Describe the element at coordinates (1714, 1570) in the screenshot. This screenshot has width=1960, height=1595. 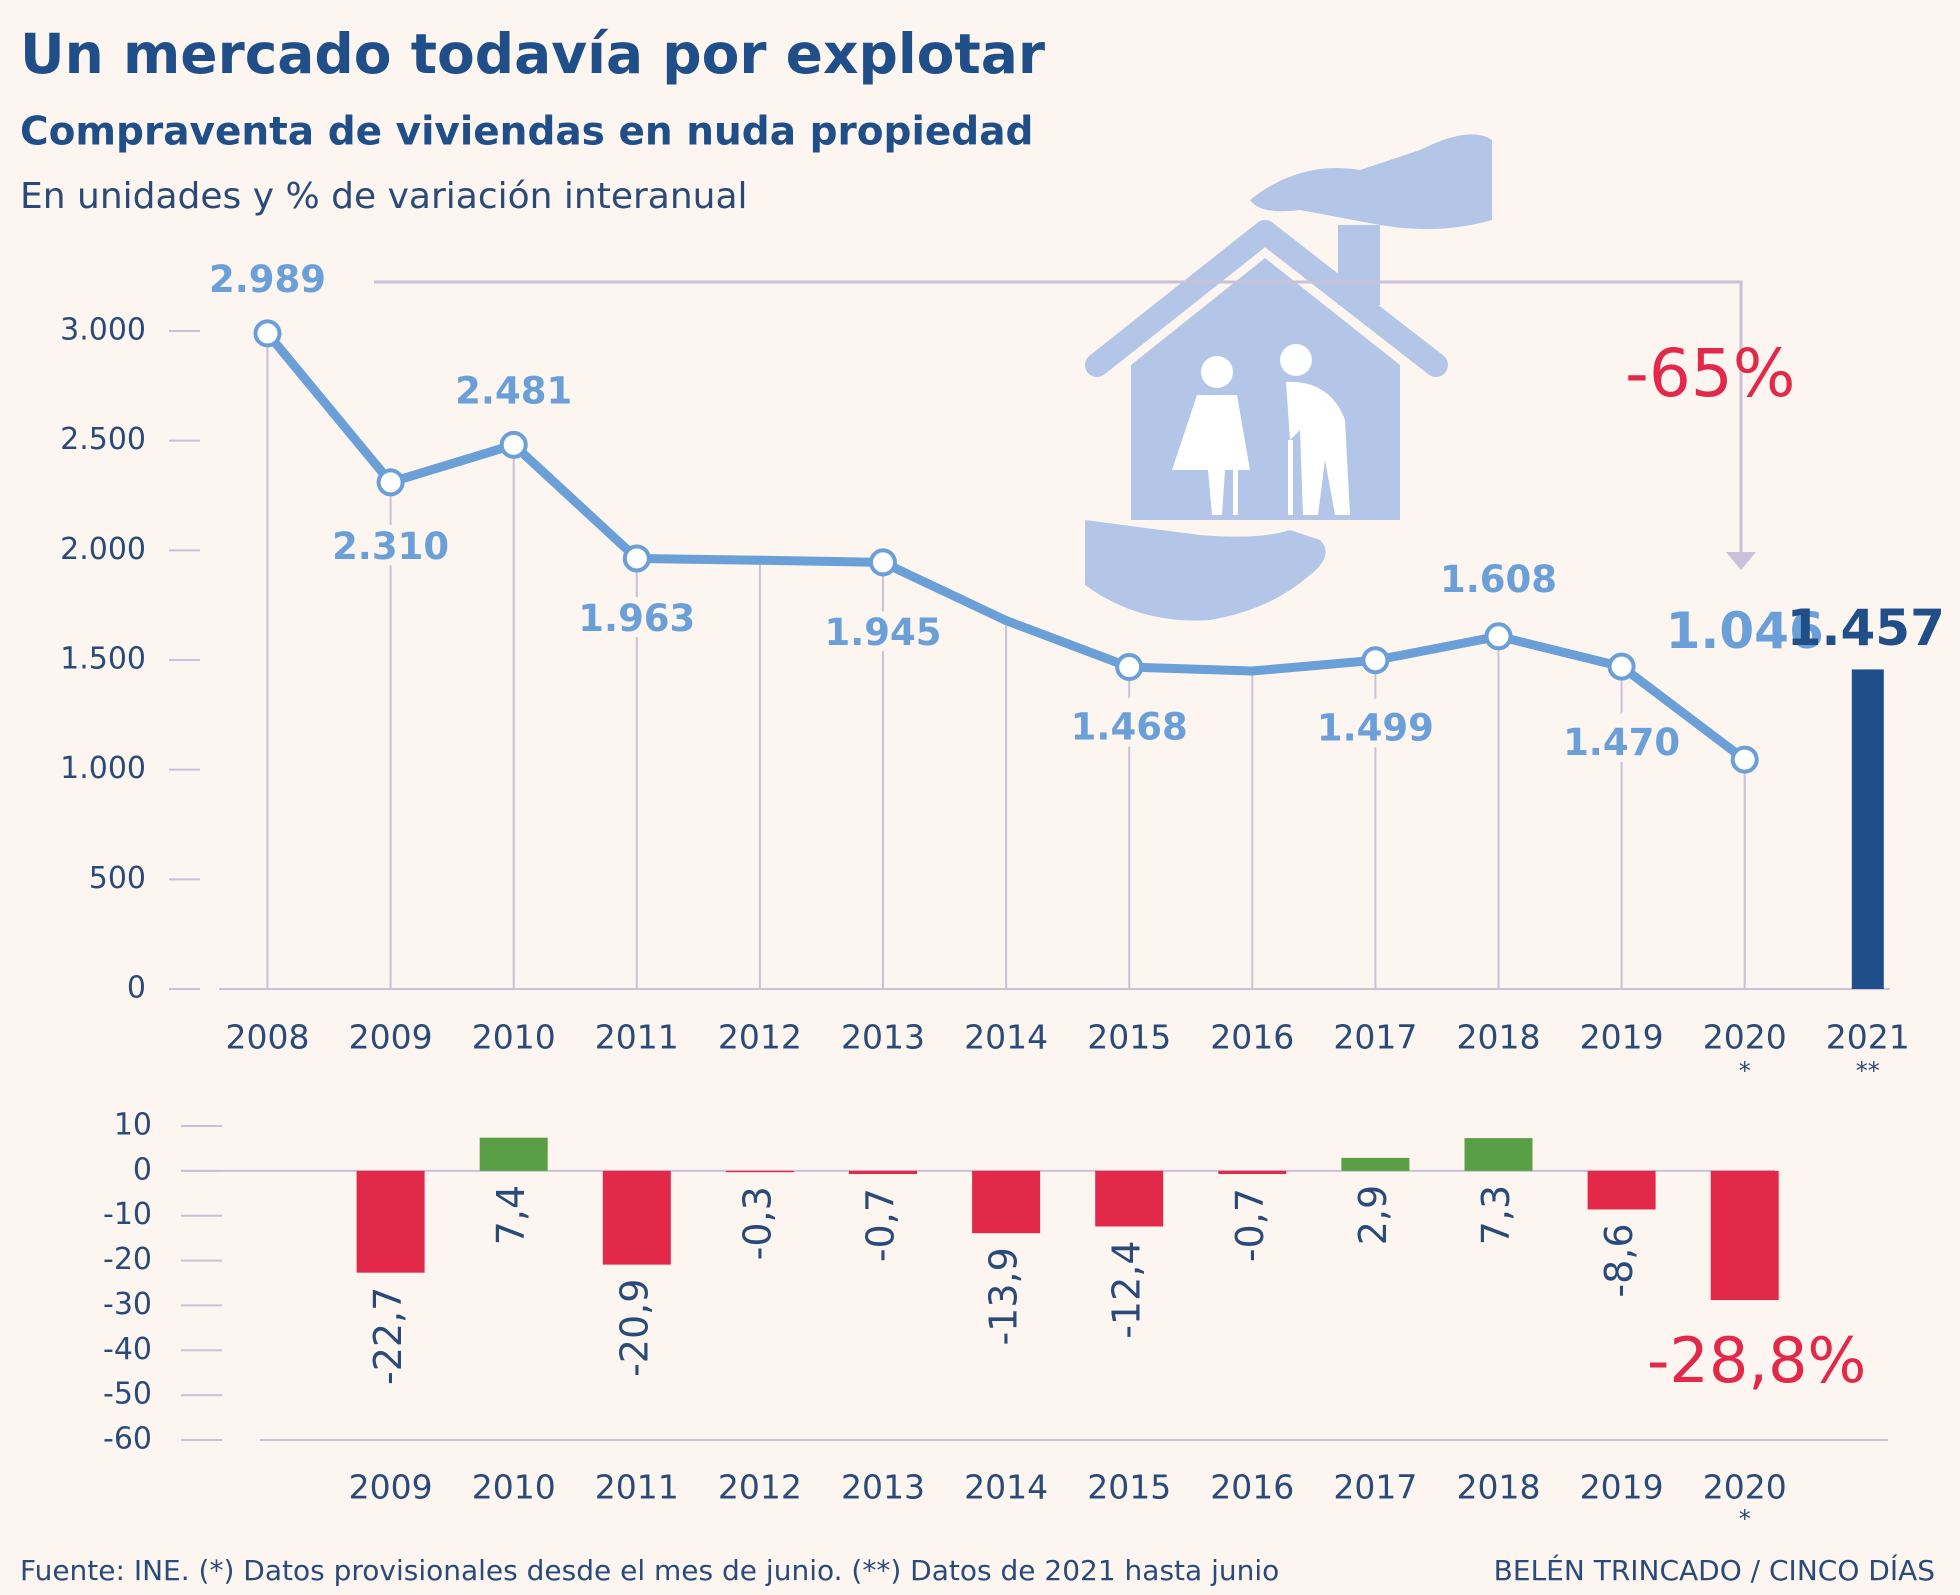
I see `credit: BELÉN TRINCADO / CINCO DÍAS` at that location.